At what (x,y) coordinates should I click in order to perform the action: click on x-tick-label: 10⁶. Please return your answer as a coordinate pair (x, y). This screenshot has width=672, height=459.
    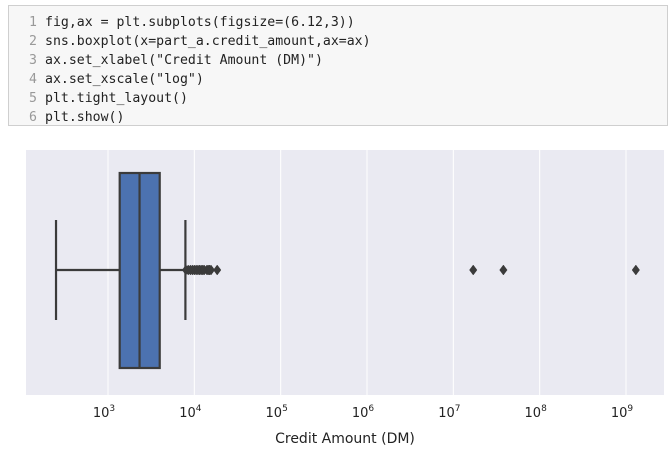
    Looking at the image, I should click on (363, 412).